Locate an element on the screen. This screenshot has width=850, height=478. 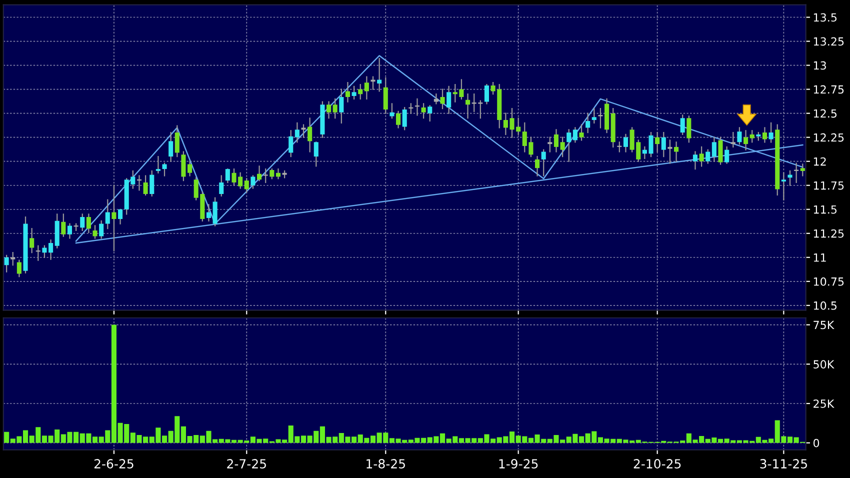
x-tick-label: 3-11-25 is located at coordinates (783, 463).